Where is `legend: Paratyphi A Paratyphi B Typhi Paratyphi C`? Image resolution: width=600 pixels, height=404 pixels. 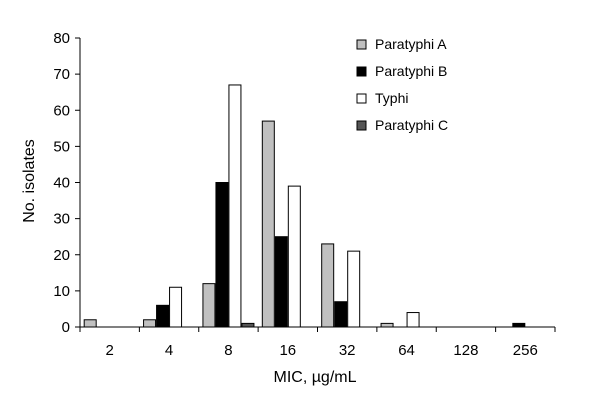
legend: Paratyphi A Paratyphi B Typhi Paratyphi C is located at coordinates (402, 84).